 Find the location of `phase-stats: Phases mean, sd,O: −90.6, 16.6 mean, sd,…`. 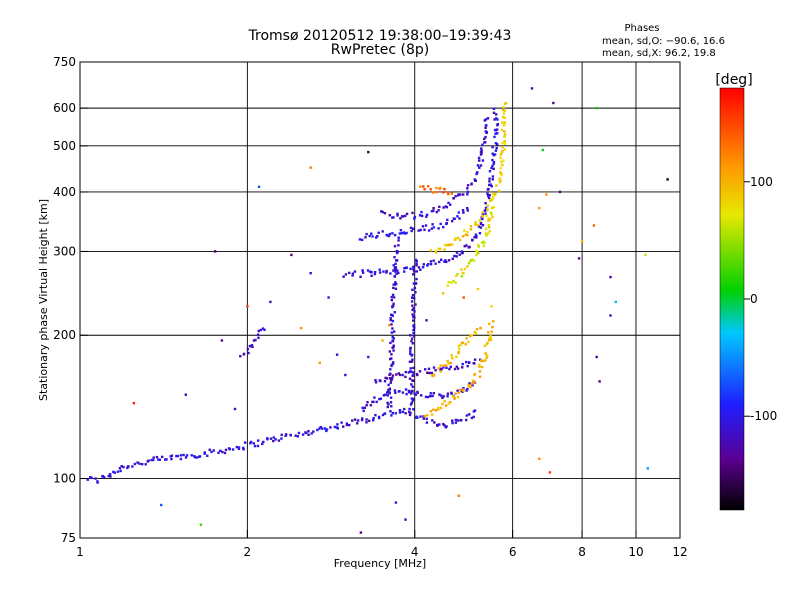

phase-stats: Phases mean, sd,O: −90.6, 16.6 mean, sd,… is located at coordinates (663, 41).